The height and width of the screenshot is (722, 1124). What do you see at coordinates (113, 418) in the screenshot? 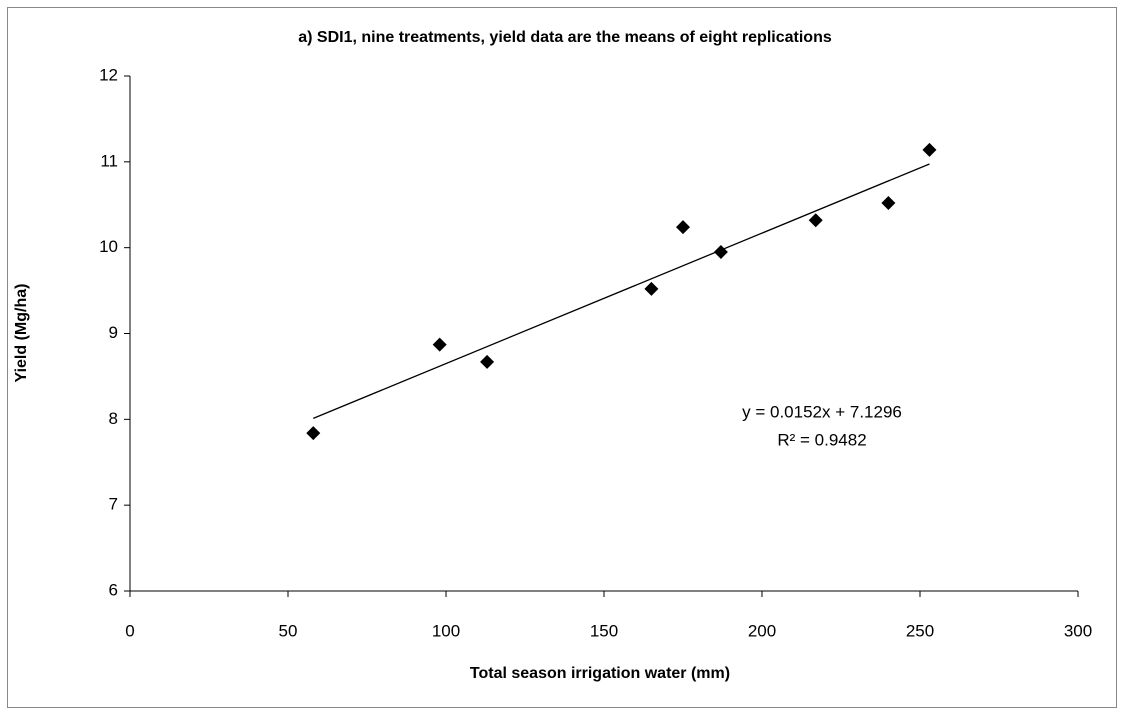
I see `y-tick-label: 8` at bounding box center [113, 418].